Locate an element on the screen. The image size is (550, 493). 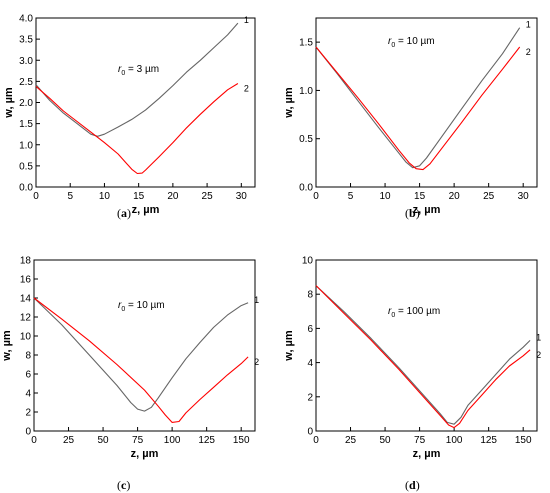
y-tick-label: 14 is located at coordinates (26, 299).